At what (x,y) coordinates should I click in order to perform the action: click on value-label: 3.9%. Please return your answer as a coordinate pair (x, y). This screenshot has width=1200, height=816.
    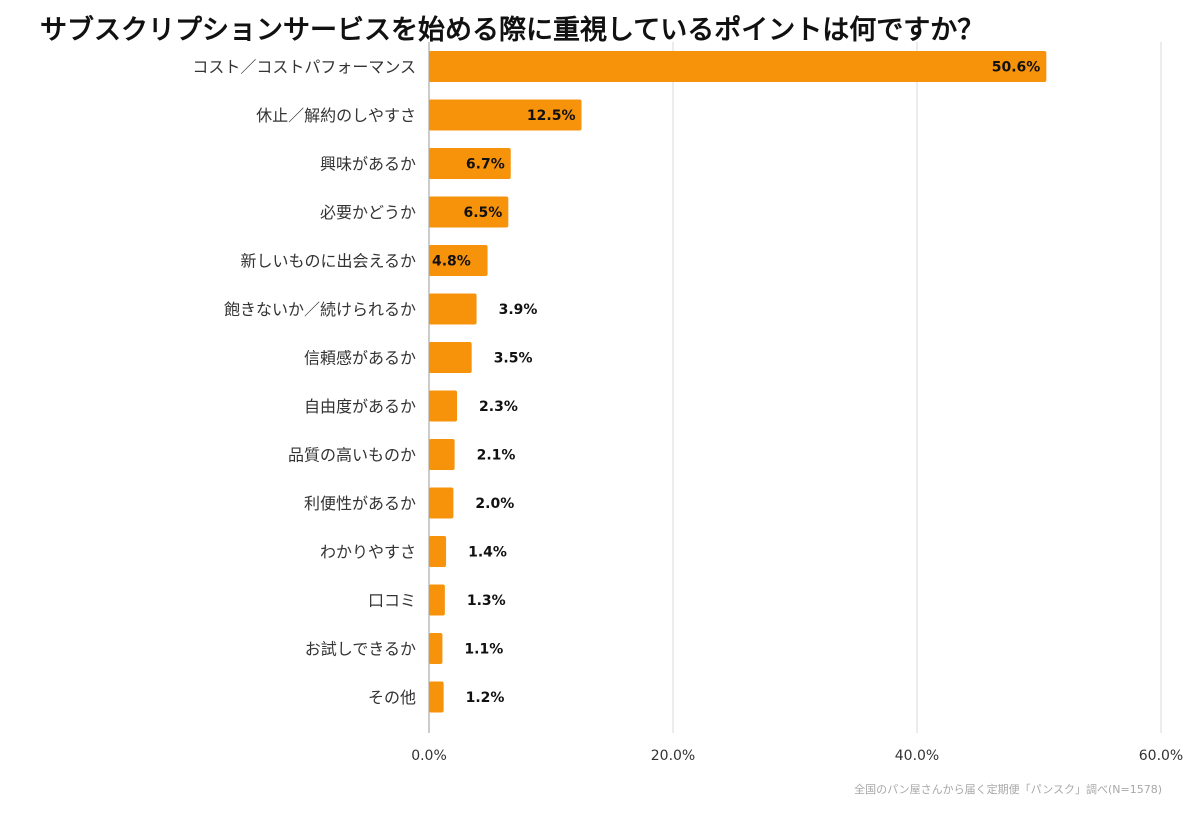
    Looking at the image, I should click on (518, 310).